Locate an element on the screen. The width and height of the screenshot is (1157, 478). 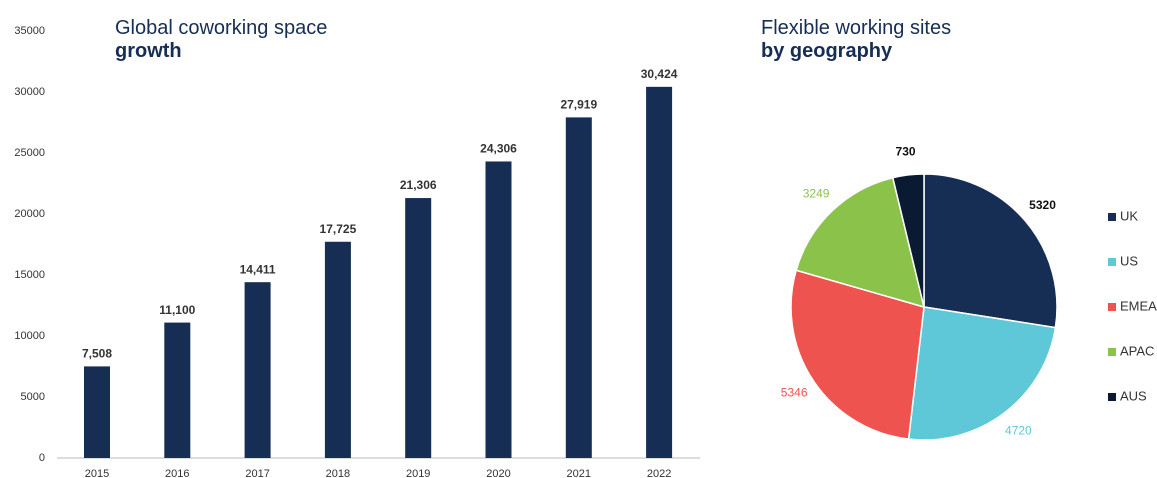
pie-title: Flexible working sites is located at coordinates (856, 28).